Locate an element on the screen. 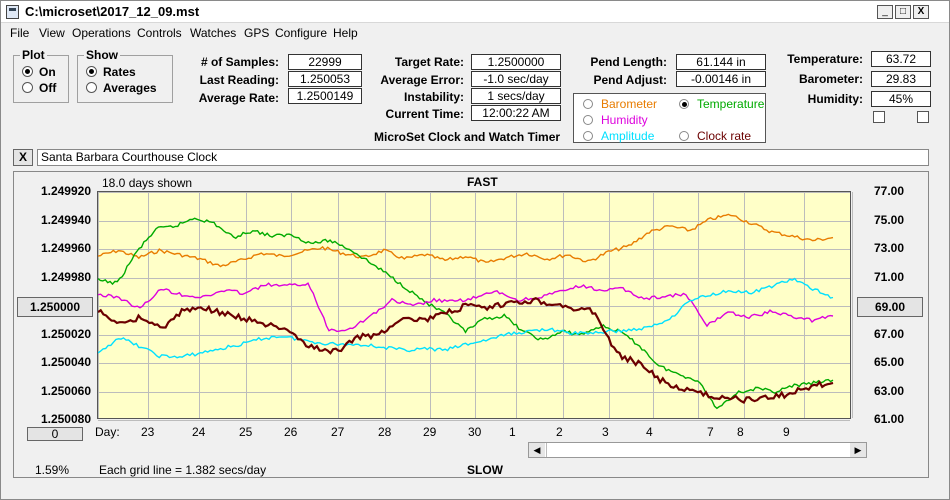 The height and width of the screenshot is (500, 950). day-tick-label: 1 is located at coordinates (512, 432).